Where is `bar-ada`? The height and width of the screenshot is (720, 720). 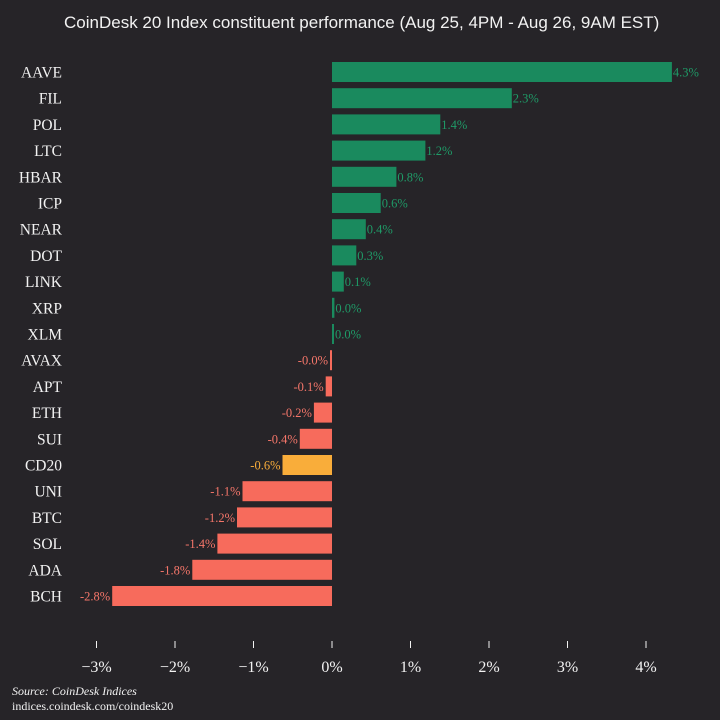 bar-ada is located at coordinates (262, 569).